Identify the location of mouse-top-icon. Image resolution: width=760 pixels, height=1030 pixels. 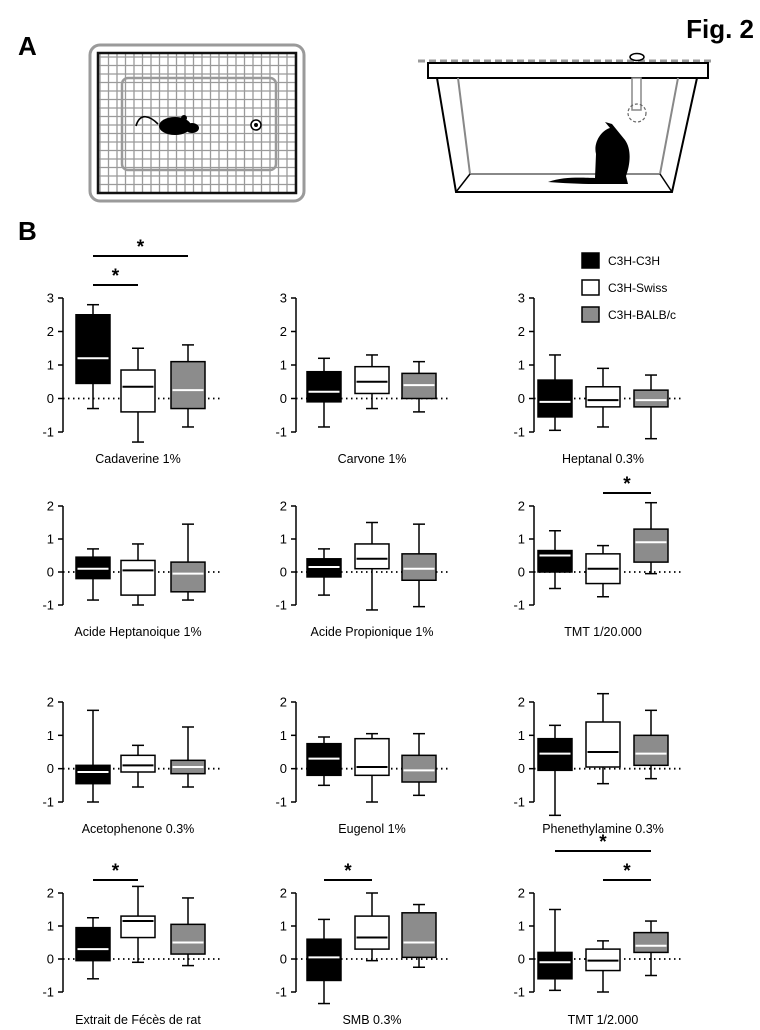
(167, 125).